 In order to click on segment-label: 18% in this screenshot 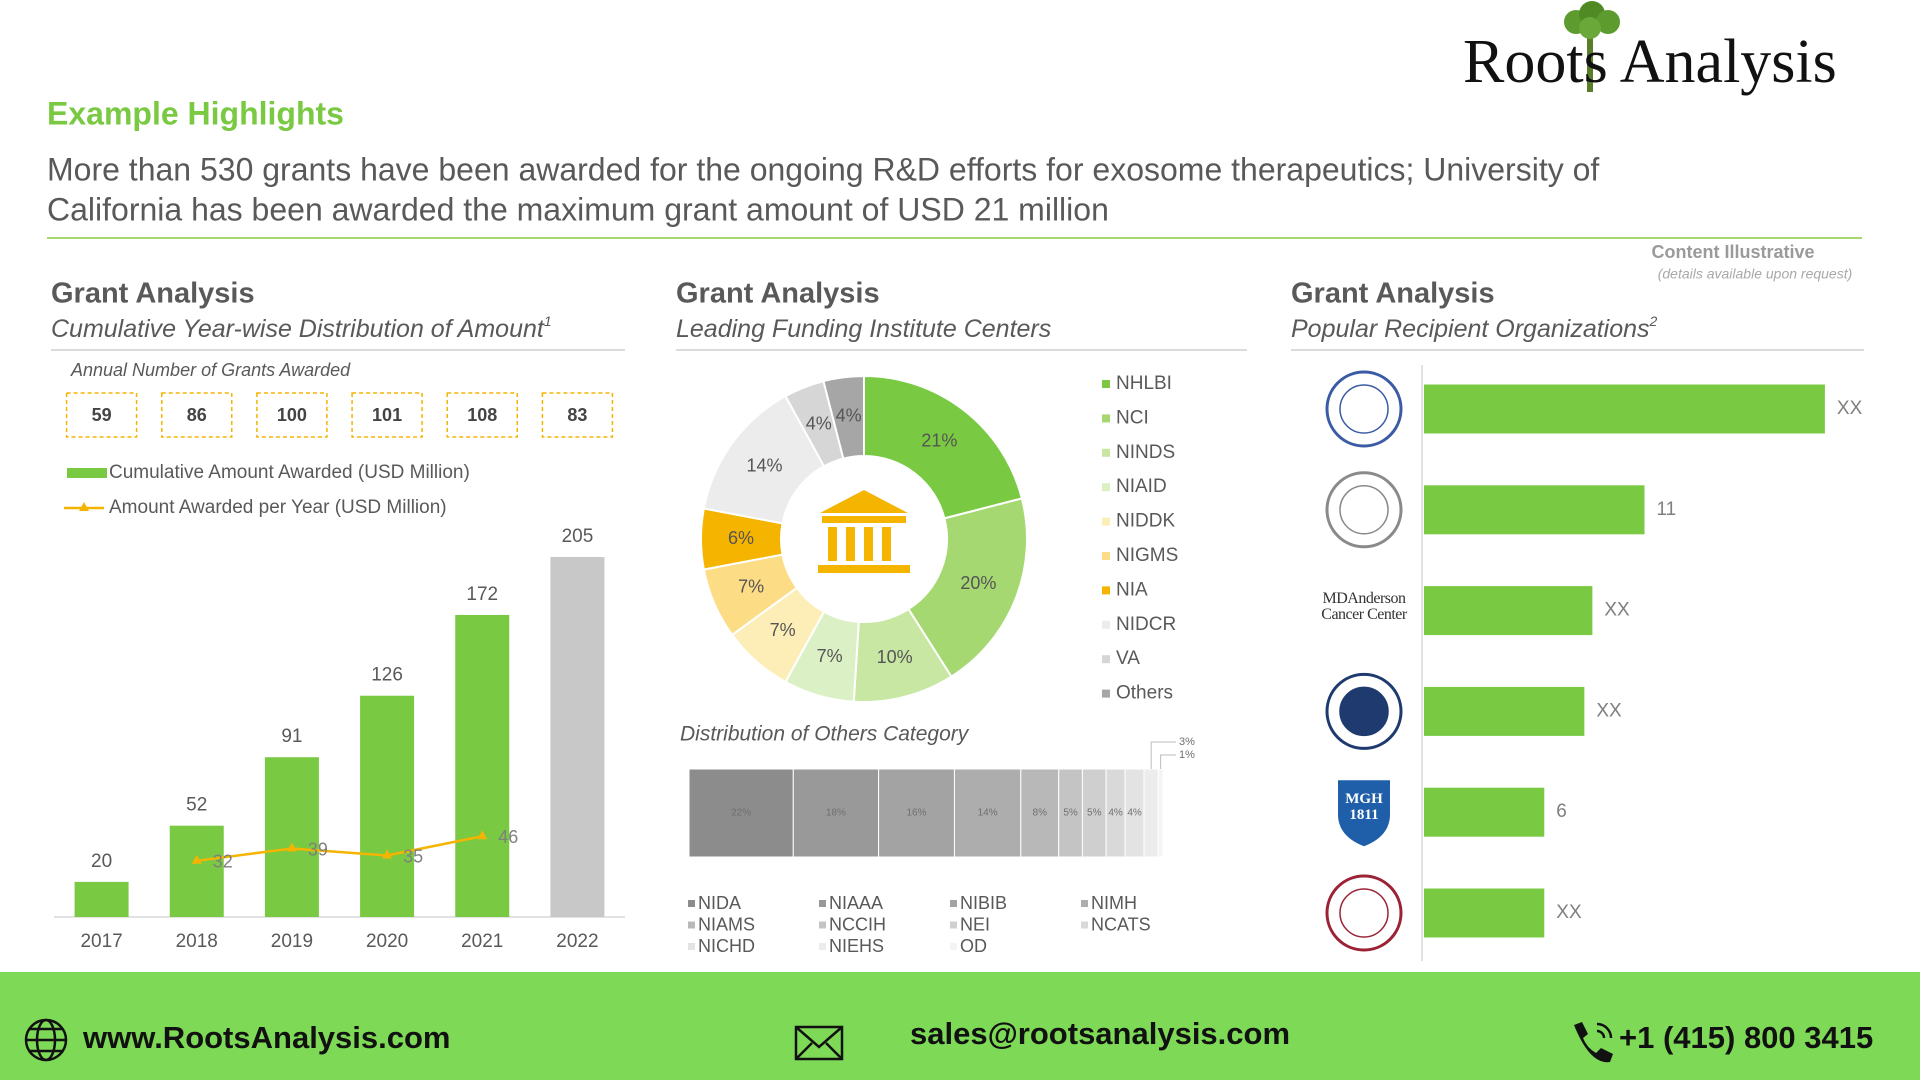, I will do `click(836, 813)`.